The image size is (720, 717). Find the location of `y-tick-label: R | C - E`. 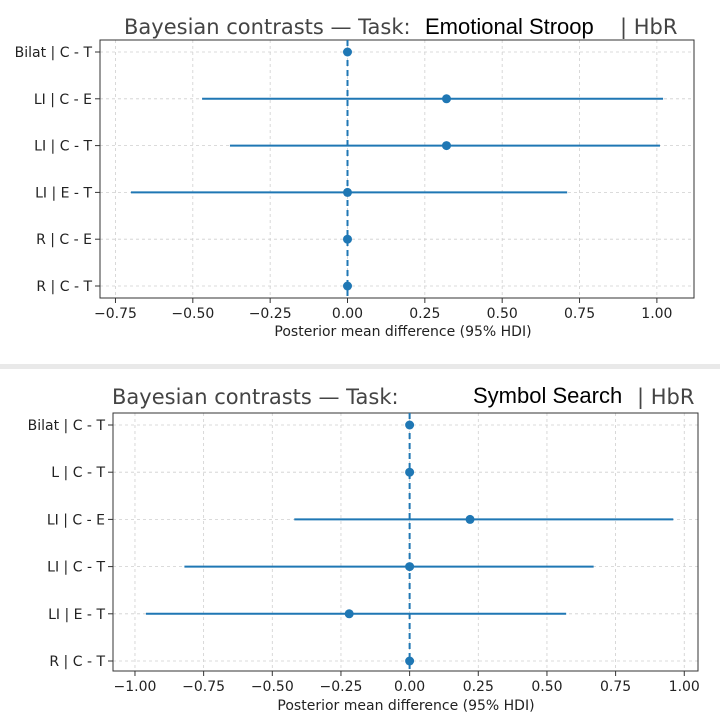

y-tick-label: R | C - E is located at coordinates (64, 240).